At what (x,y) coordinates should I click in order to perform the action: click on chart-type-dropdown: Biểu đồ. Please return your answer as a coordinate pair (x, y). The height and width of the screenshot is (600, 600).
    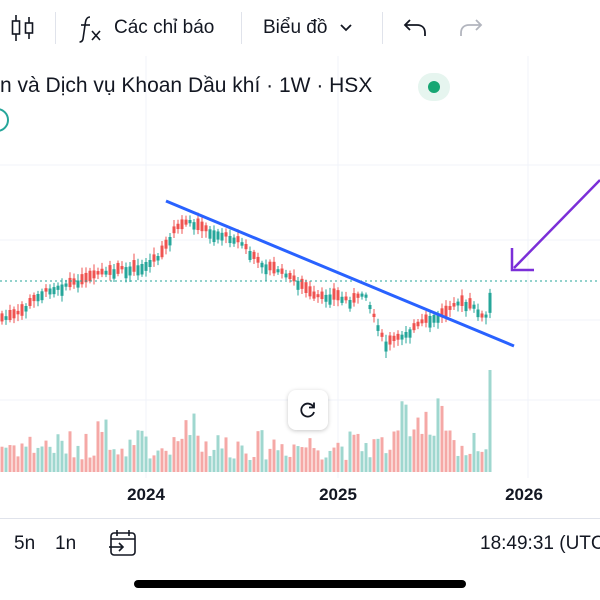
    Looking at the image, I should click on (308, 28).